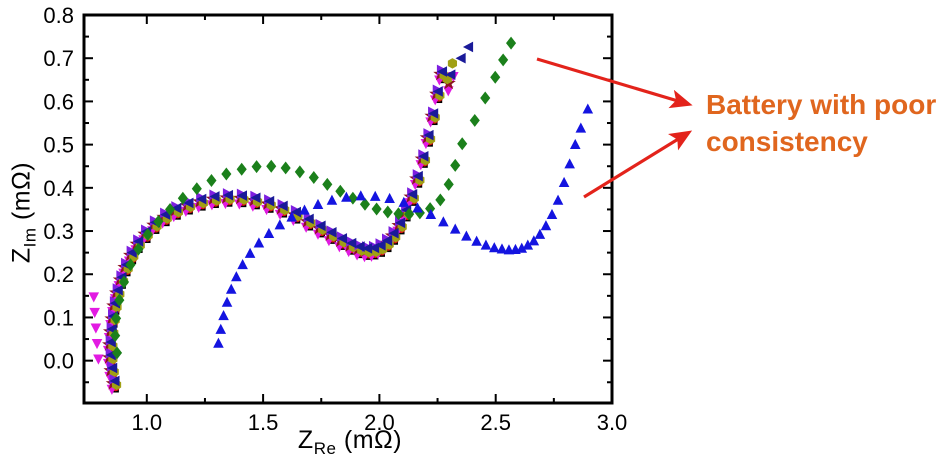 This screenshot has height=468, width=946. What do you see at coordinates (30, 237) in the screenshot?
I see `y-axis-title-subscript: Im` at bounding box center [30, 237].